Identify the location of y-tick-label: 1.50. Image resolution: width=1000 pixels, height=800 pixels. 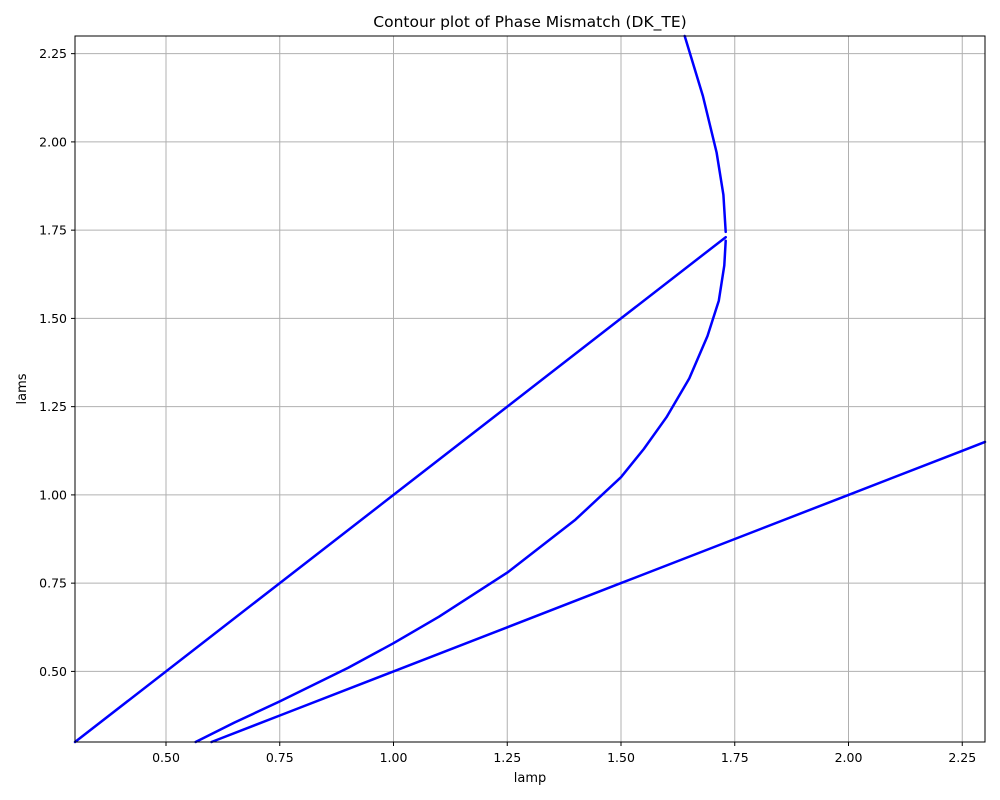
(53, 318).